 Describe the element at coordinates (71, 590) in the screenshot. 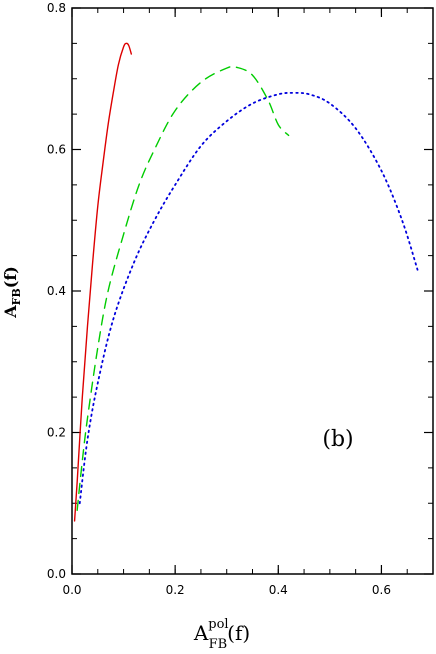

I see `x-tick-label: 0.0` at that location.